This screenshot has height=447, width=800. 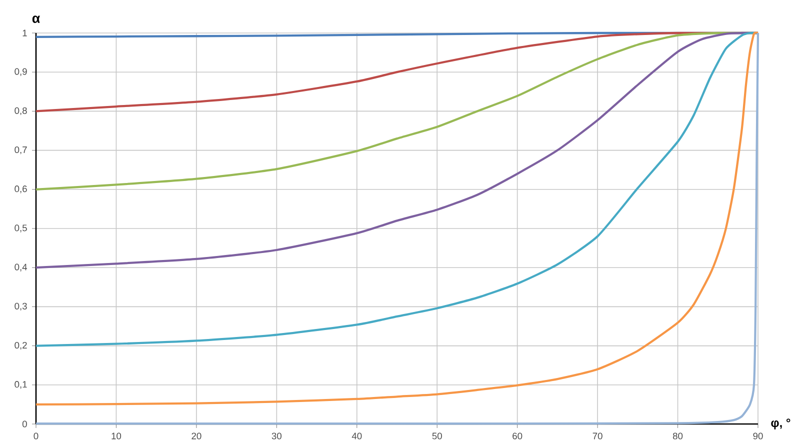 I want to click on x-tick-label: 80, so click(x=677, y=436).